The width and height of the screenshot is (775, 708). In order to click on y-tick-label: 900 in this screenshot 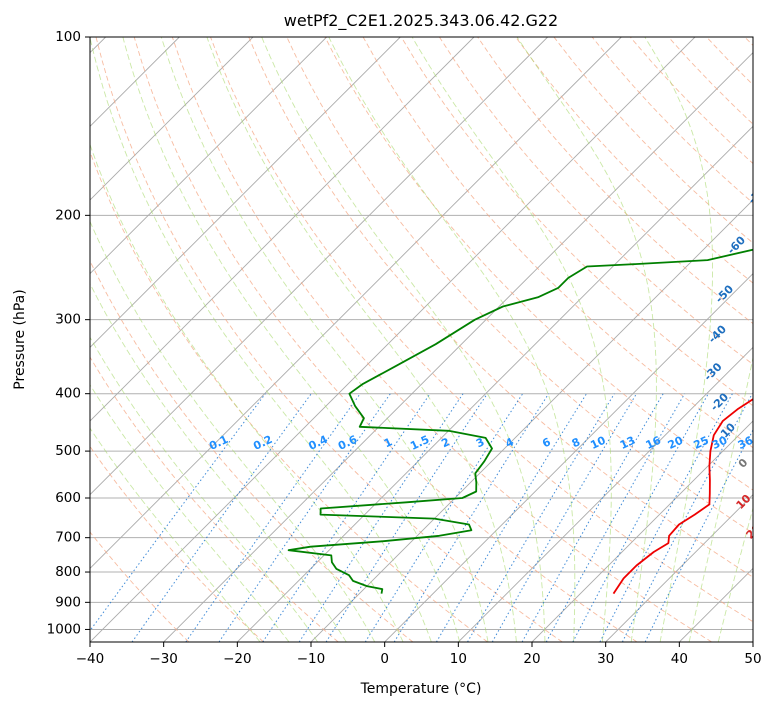, I will do `click(68, 602)`.